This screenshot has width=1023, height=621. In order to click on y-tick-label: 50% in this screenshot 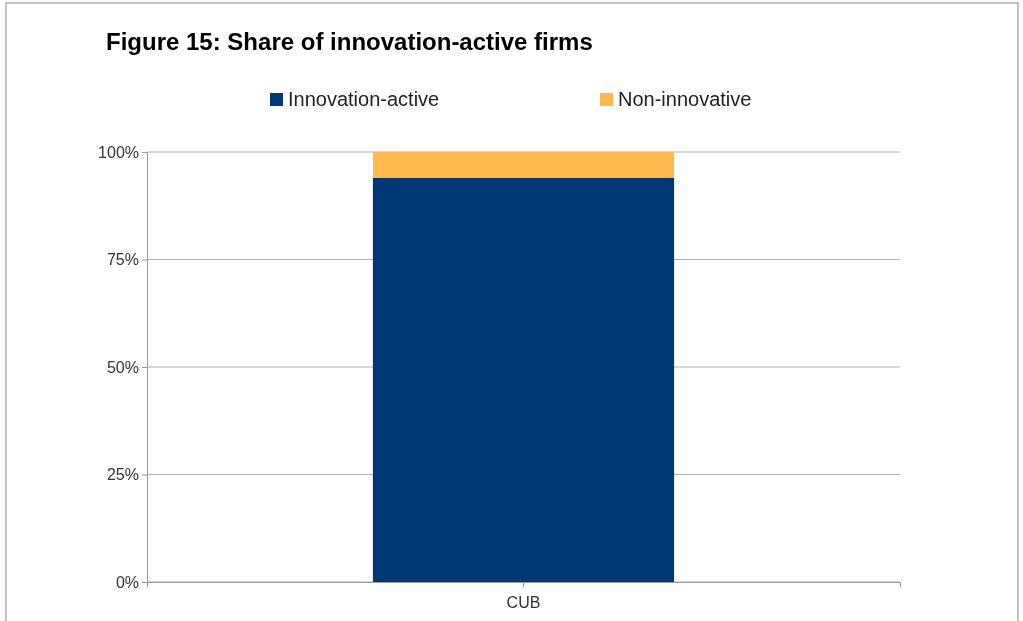, I will do `click(122, 367)`.